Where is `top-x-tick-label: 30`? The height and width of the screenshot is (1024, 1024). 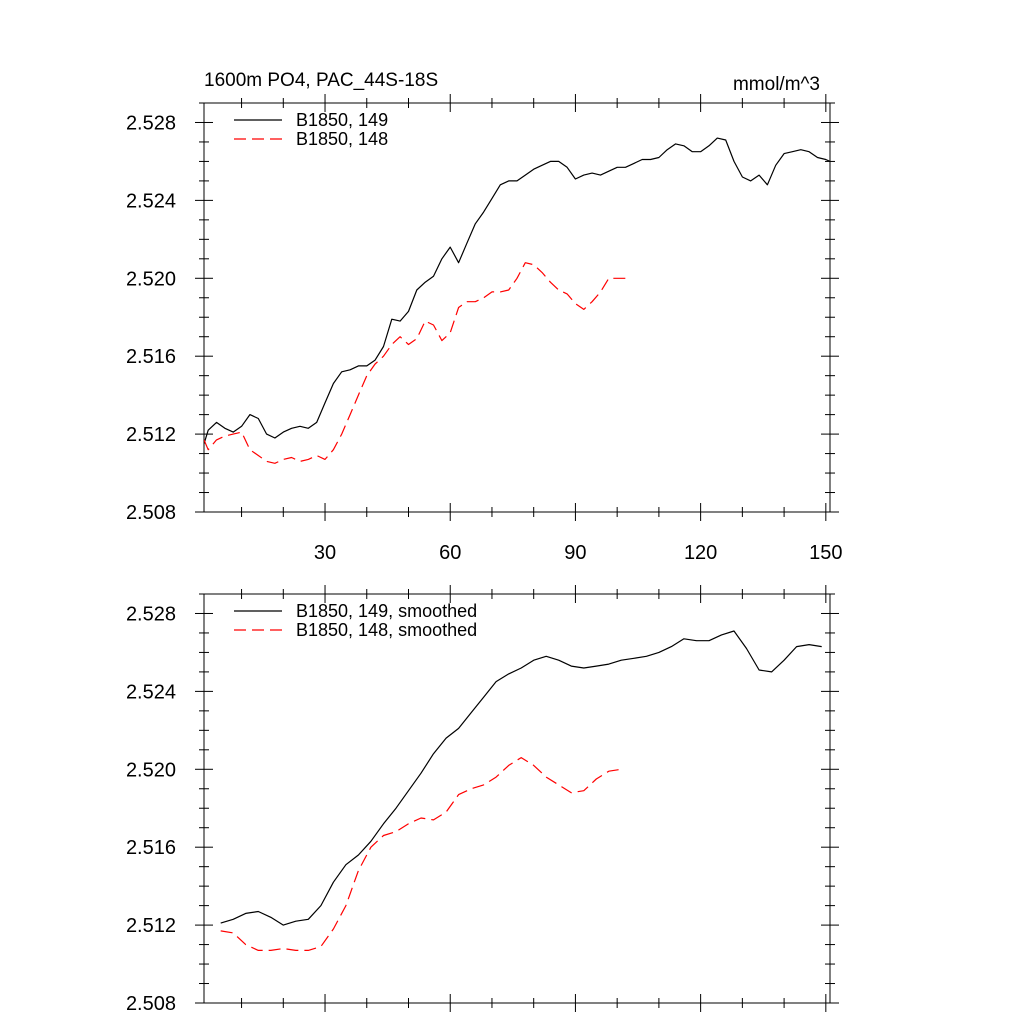
top-x-tick-label: 30 is located at coordinates (325, 553).